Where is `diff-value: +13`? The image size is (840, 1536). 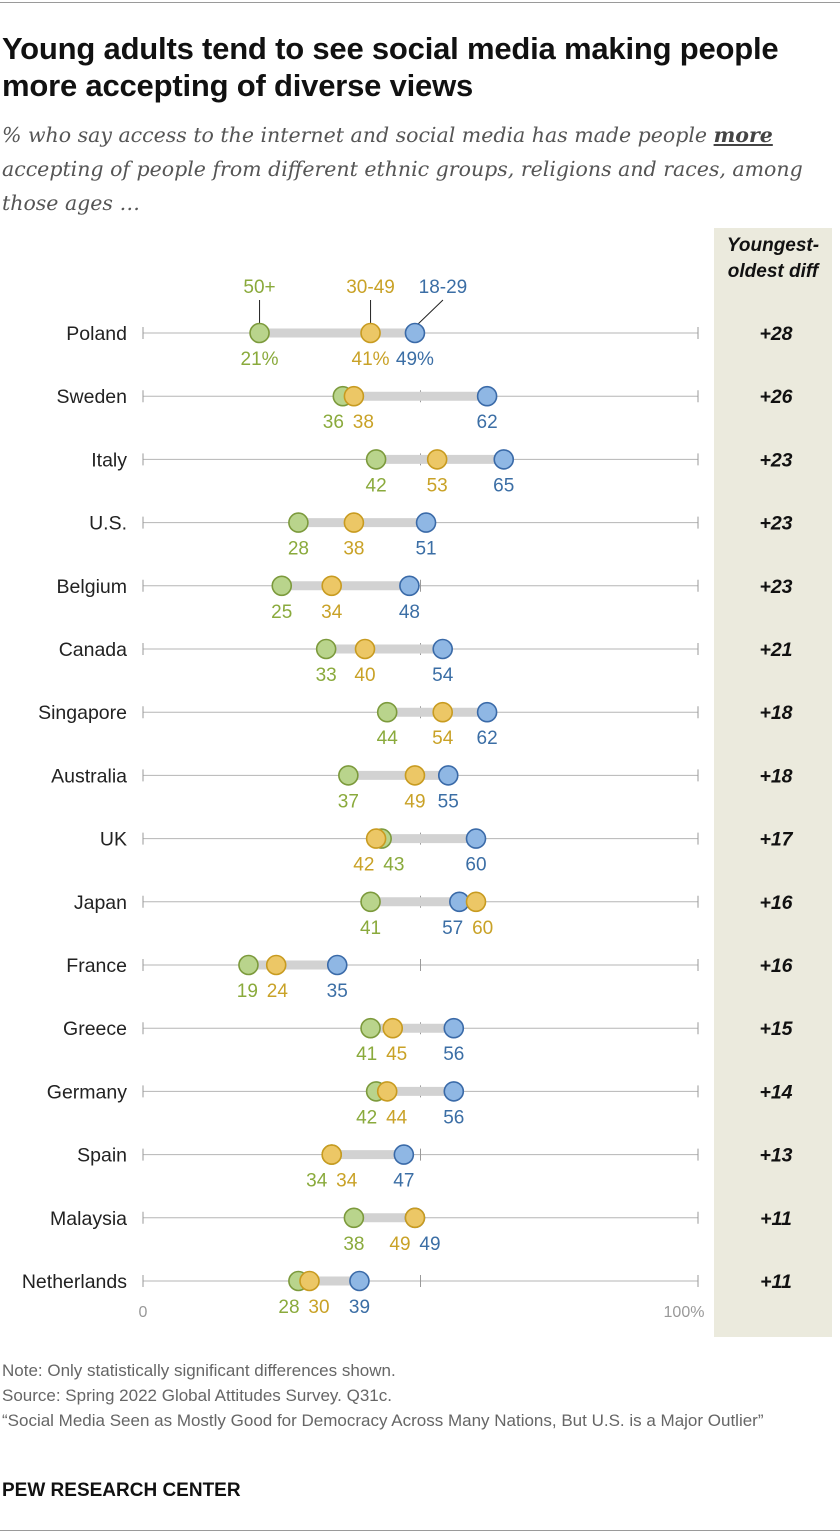 diff-value: +13 is located at coordinates (775, 1156).